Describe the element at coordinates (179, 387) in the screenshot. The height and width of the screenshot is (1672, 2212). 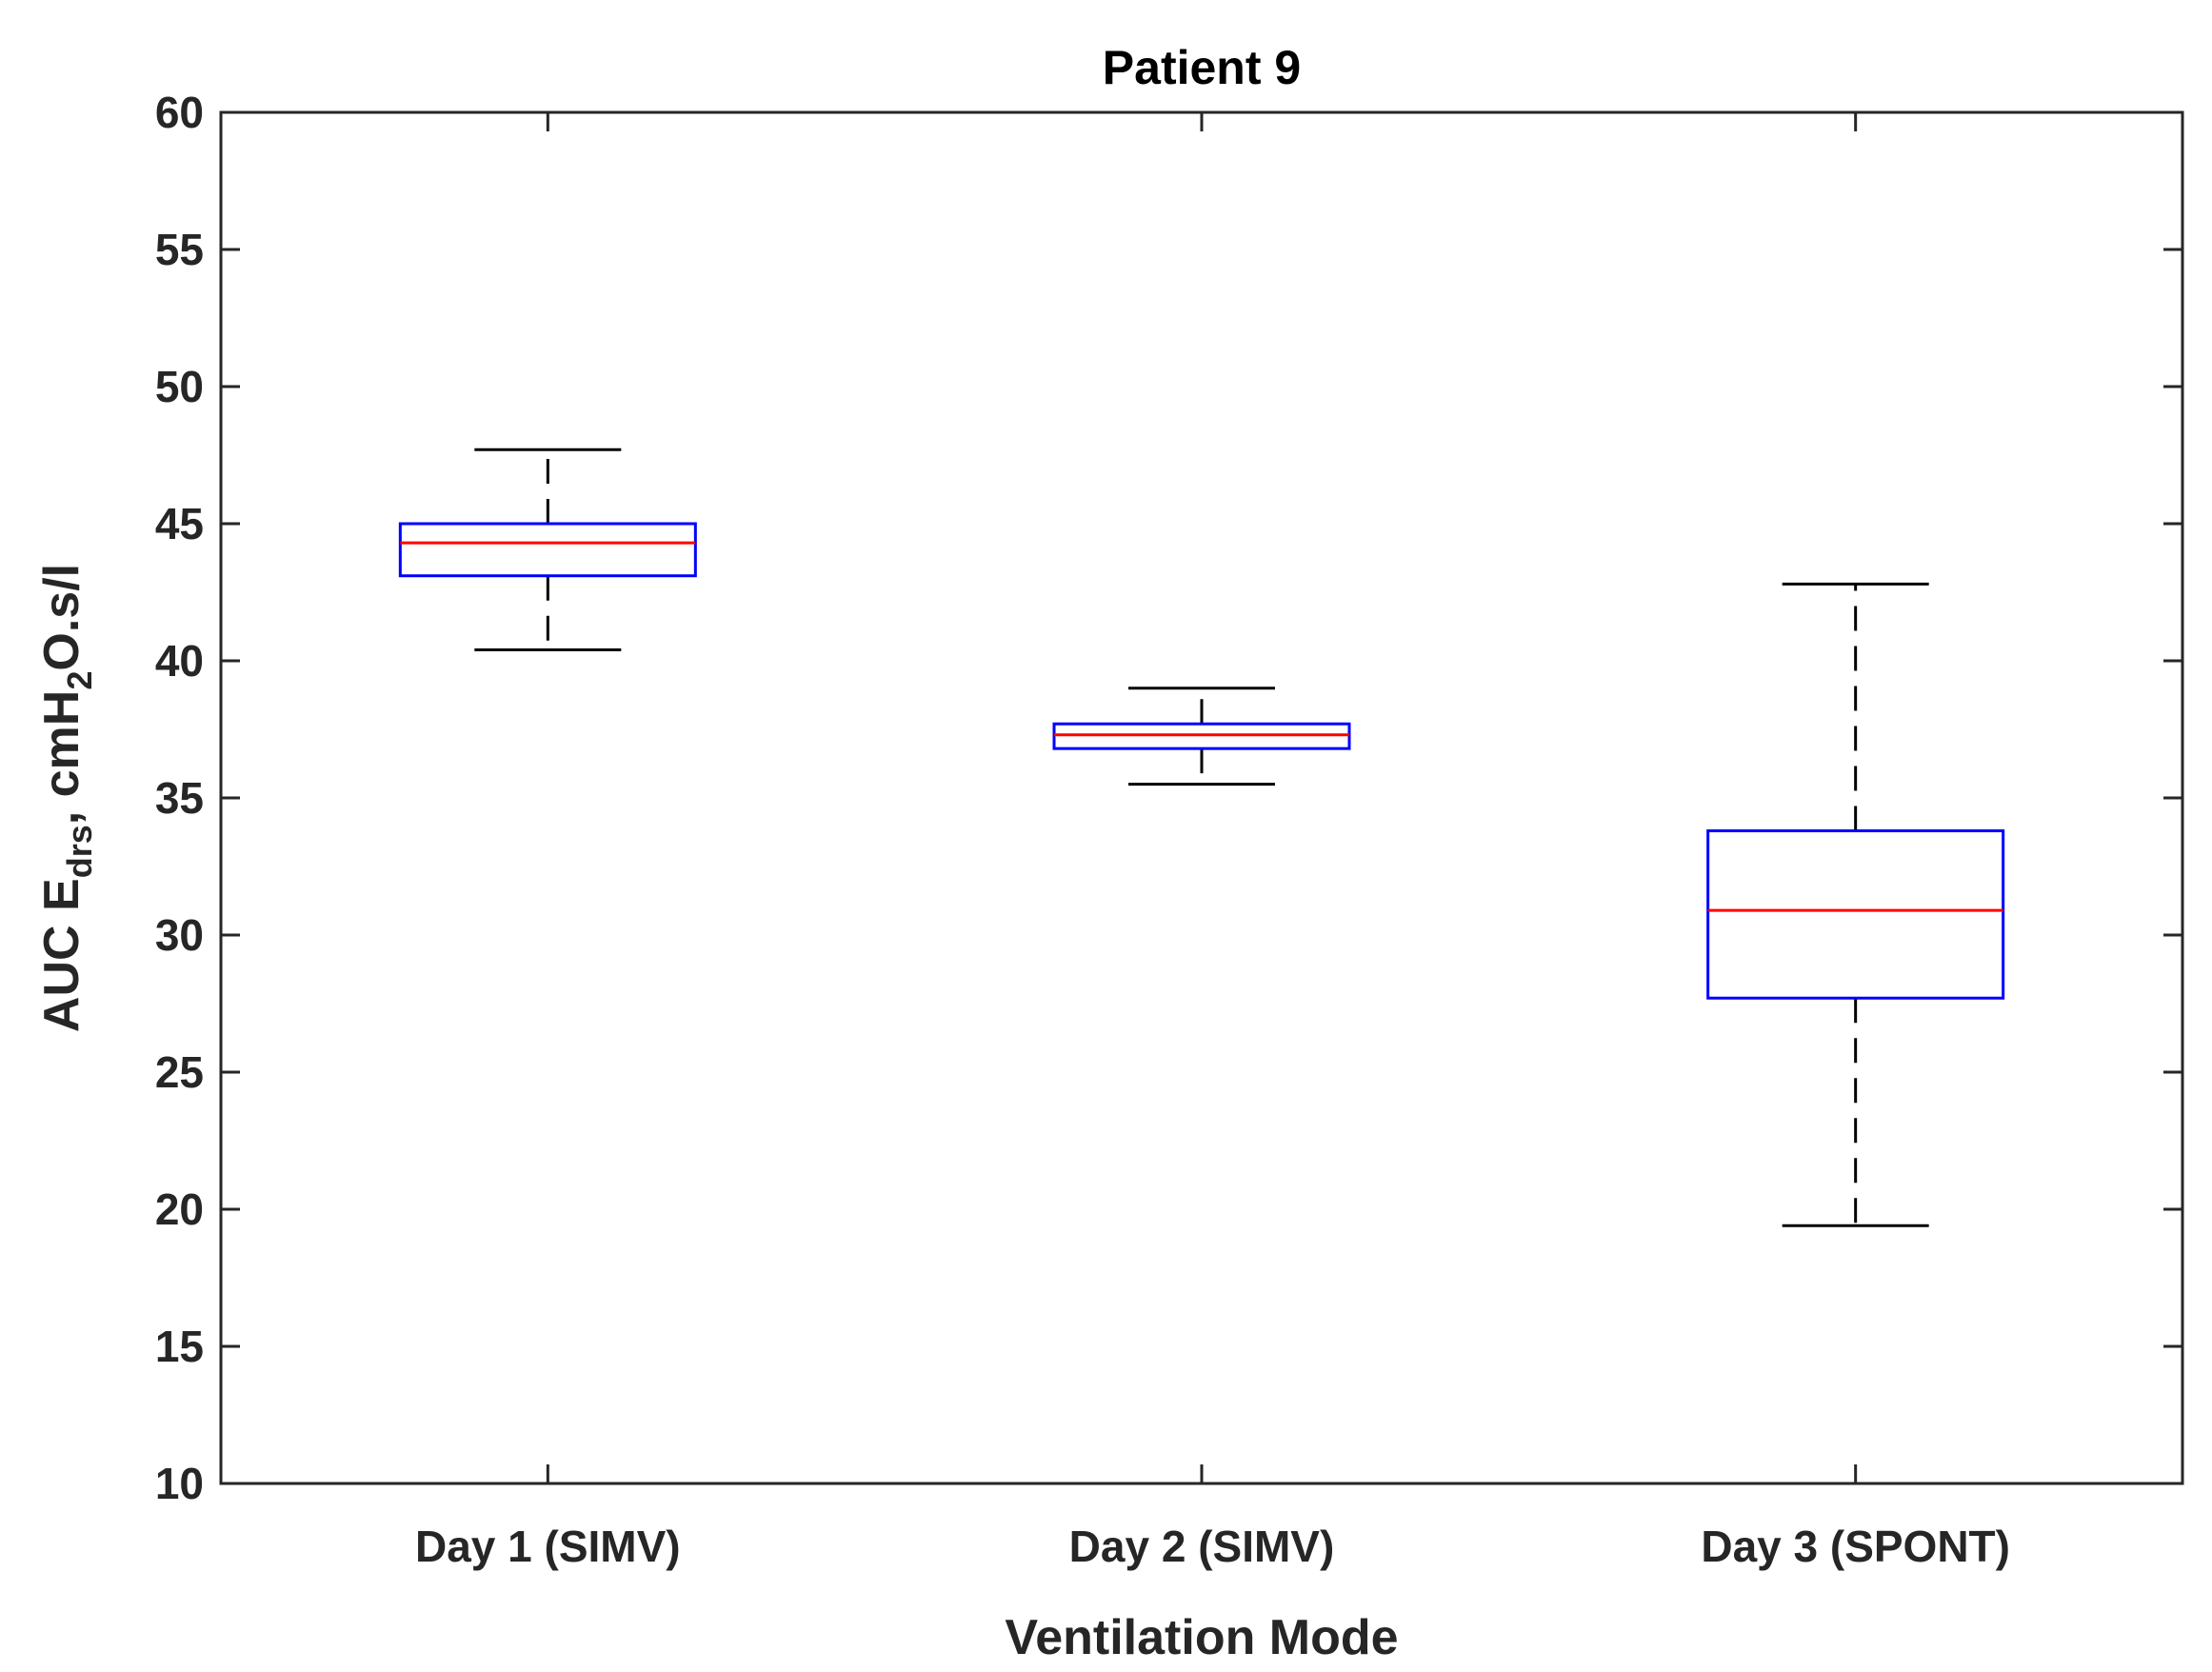
I see `y-tick-label: 50` at that location.